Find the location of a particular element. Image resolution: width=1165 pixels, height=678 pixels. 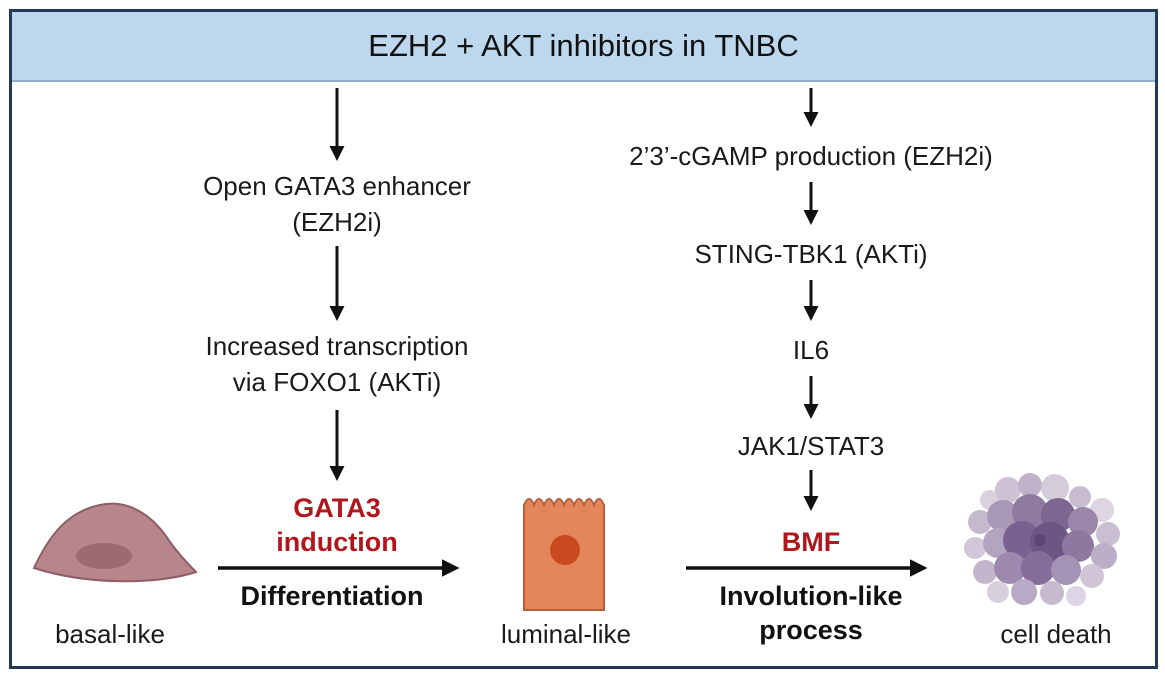

right-step2: STING-TBK1 (AKTi) is located at coordinates (811, 254).